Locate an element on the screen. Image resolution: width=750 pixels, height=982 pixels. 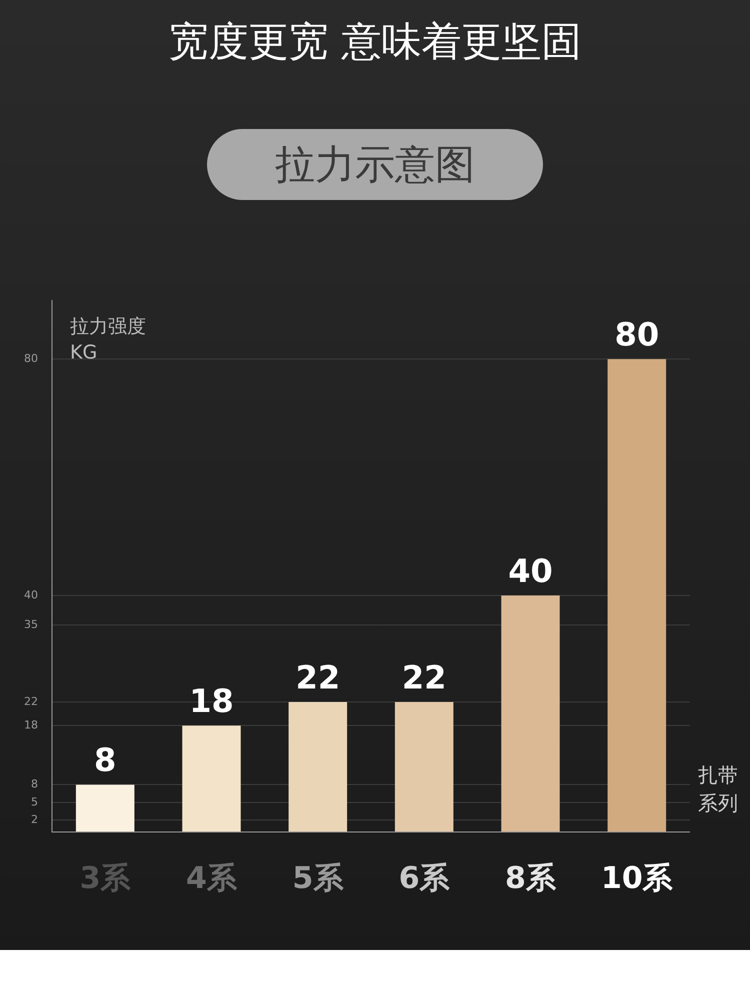
x-tick-label: 6系 is located at coordinates (424, 878).